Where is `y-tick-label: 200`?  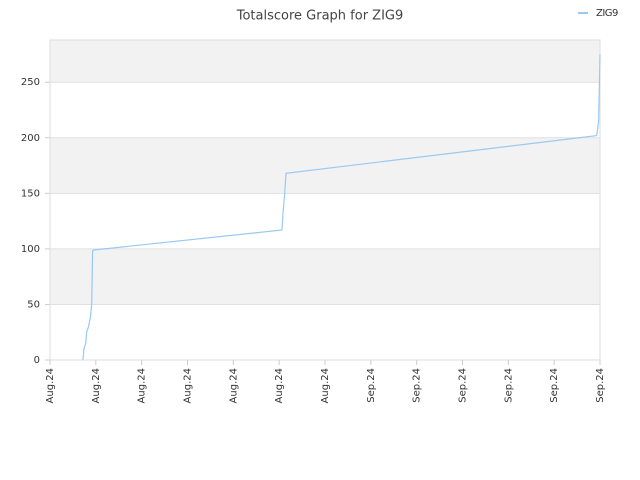
y-tick-label: 200 is located at coordinates (30, 138).